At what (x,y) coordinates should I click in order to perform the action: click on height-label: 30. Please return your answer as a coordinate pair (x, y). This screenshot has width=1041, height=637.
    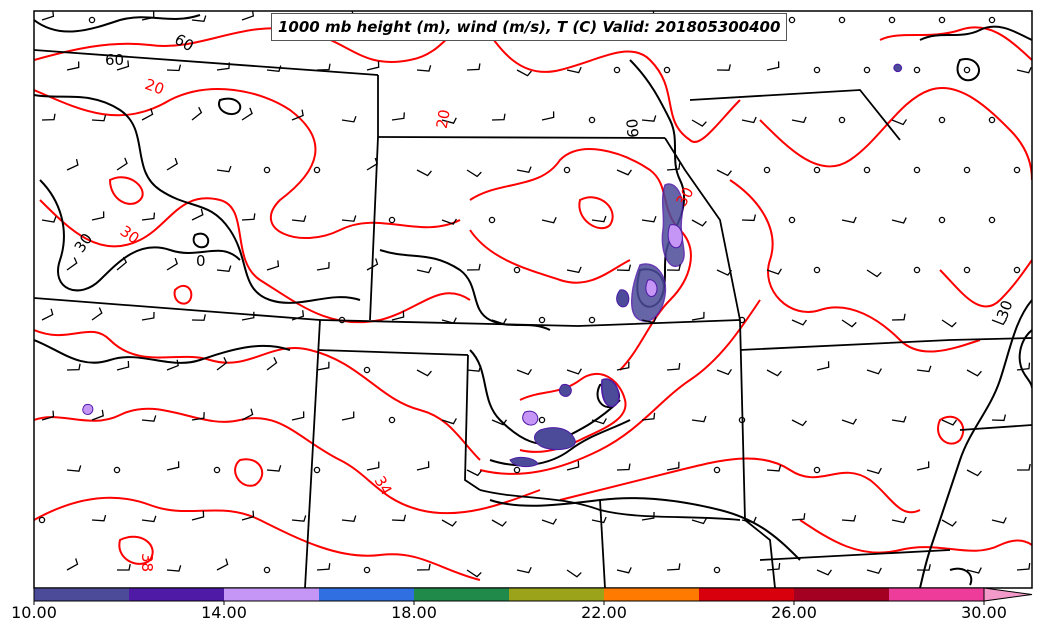
    Looking at the image, I should click on (1004, 310).